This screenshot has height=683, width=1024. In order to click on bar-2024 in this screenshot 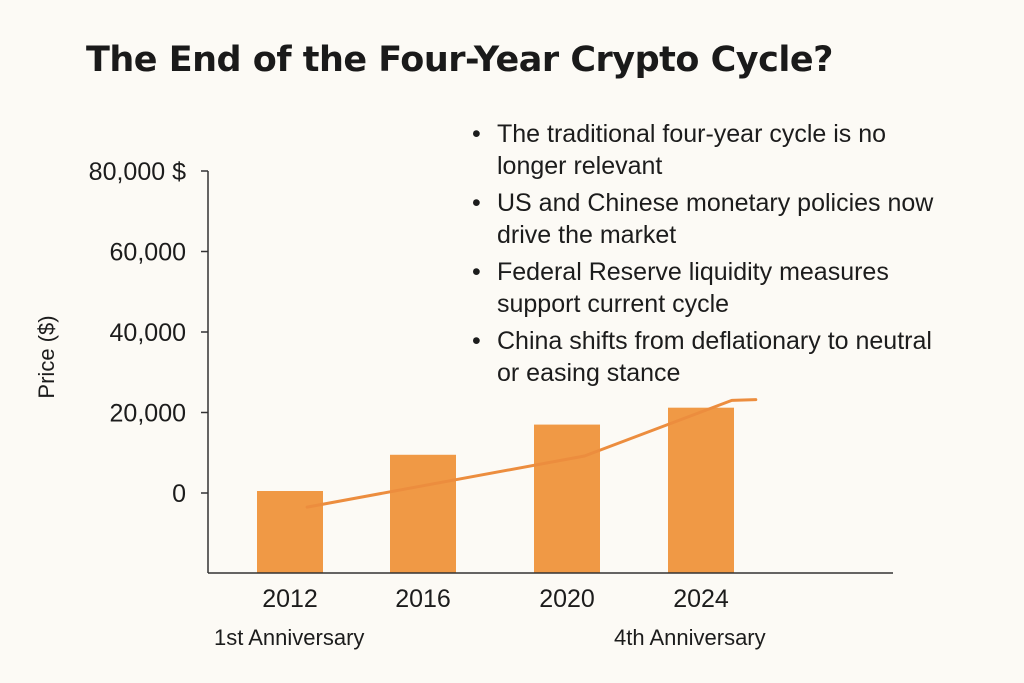, I will do `click(701, 490)`.